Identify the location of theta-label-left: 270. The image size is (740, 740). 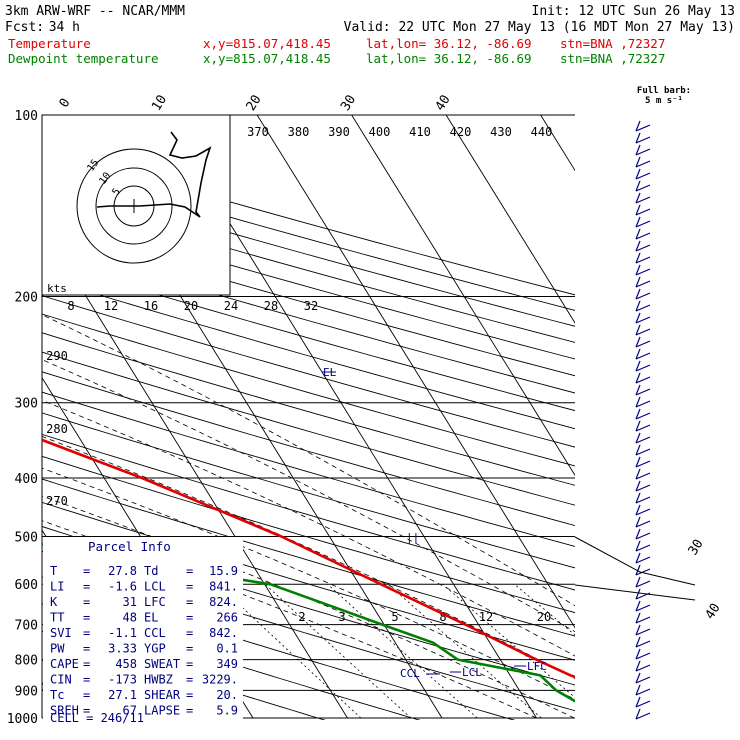
(57, 501).